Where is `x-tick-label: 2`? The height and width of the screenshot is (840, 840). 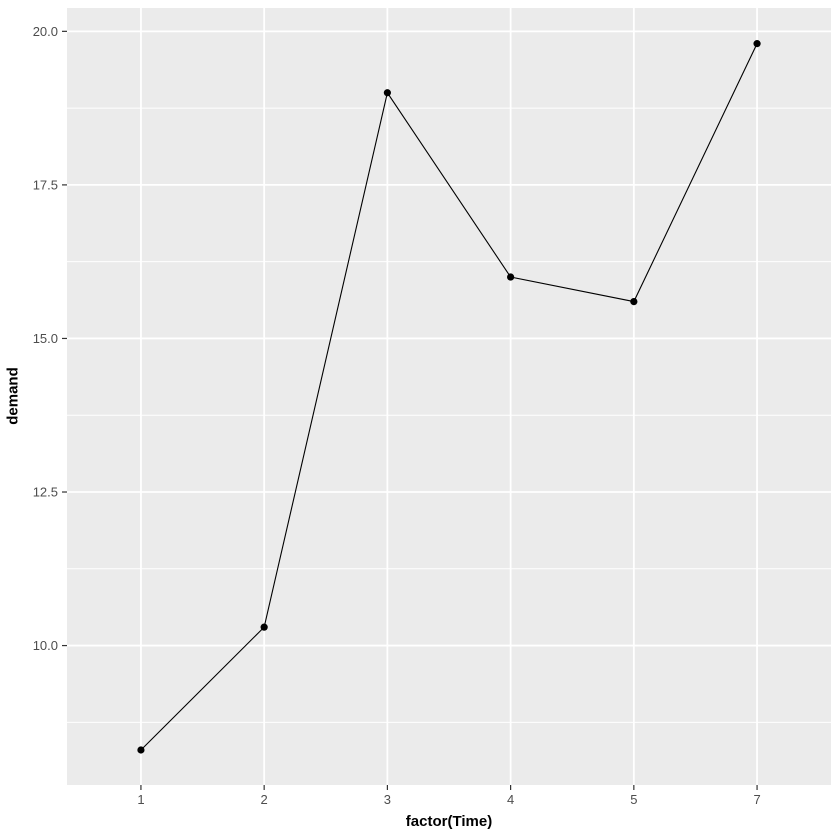 x-tick-label: 2 is located at coordinates (264, 799).